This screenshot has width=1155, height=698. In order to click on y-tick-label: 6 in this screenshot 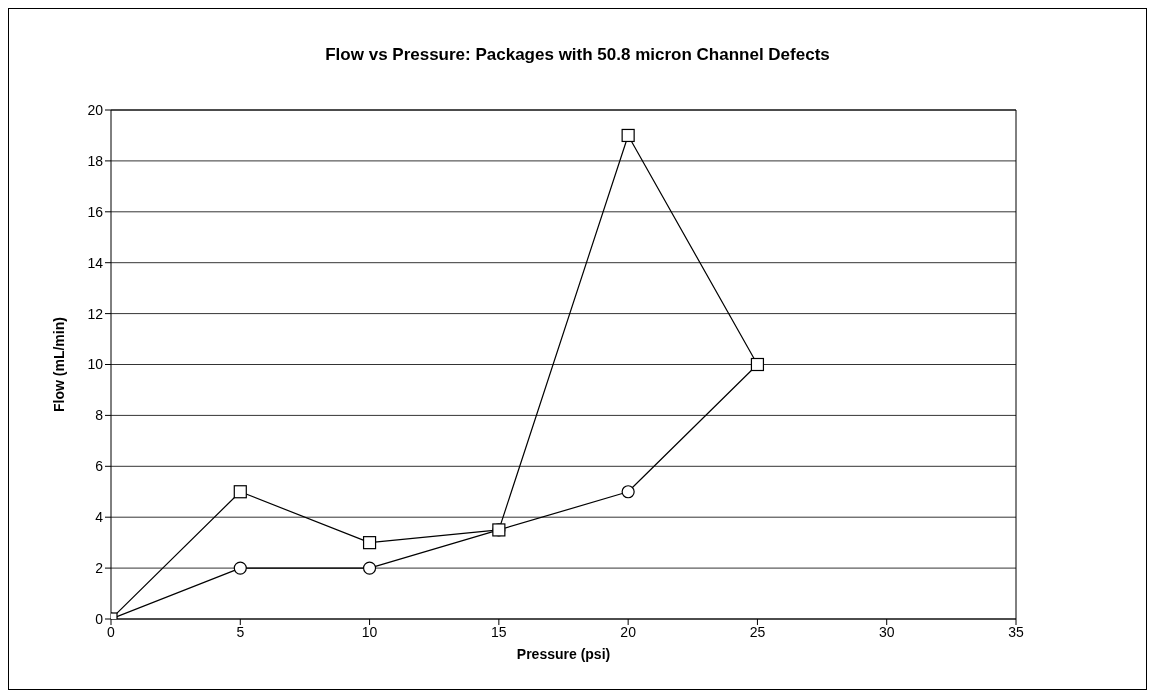, I will do `click(99, 466)`.